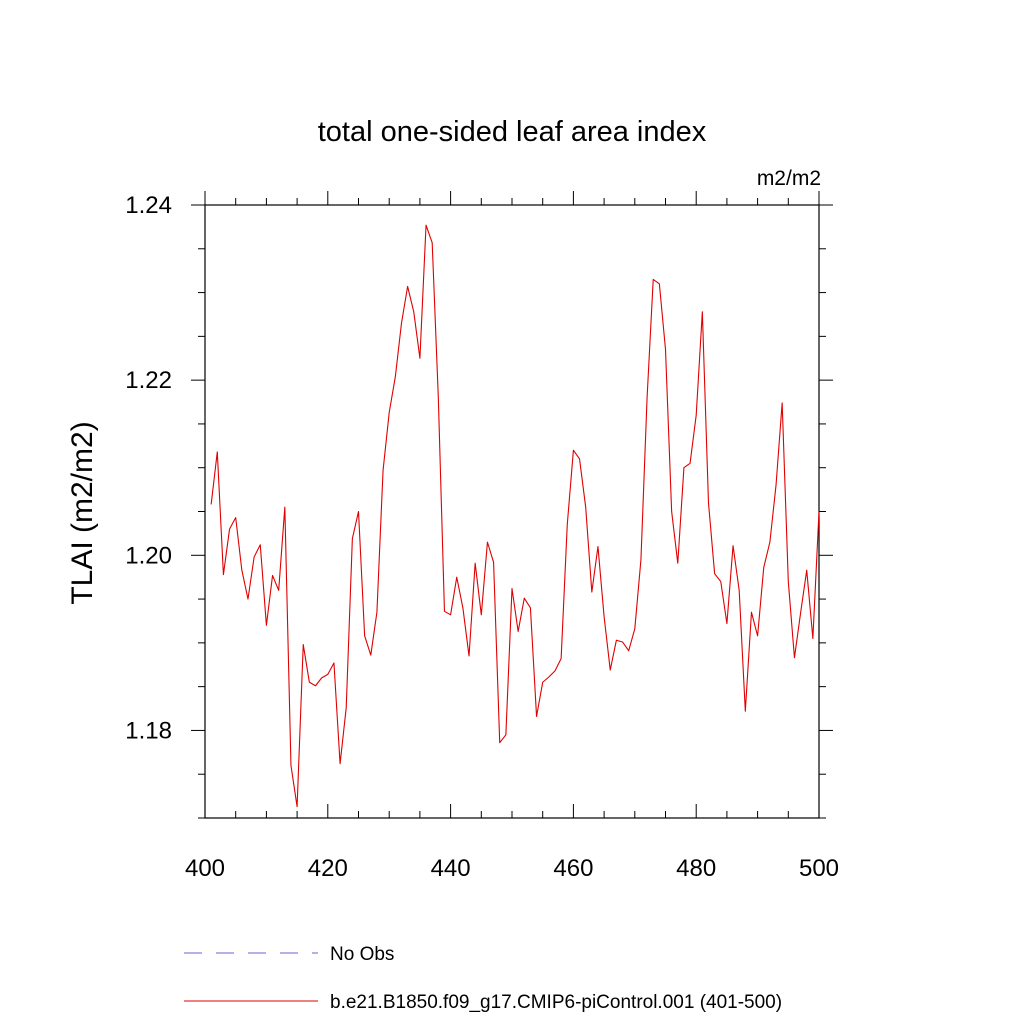  What do you see at coordinates (148, 205) in the screenshot?
I see `y-tick-label: 1.24` at bounding box center [148, 205].